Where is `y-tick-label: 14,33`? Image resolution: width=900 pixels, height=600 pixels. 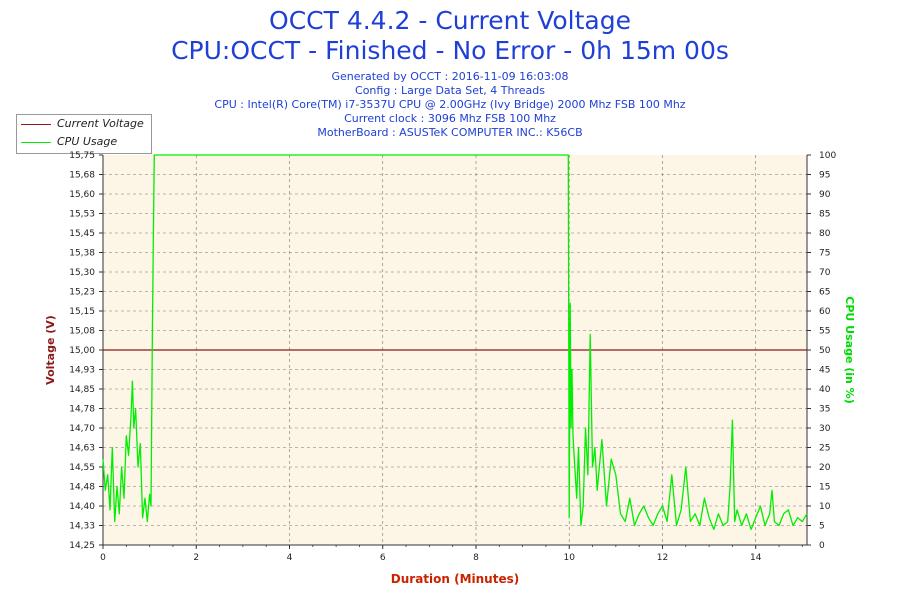 y-tick-label: 14,33 is located at coordinates (82, 527).